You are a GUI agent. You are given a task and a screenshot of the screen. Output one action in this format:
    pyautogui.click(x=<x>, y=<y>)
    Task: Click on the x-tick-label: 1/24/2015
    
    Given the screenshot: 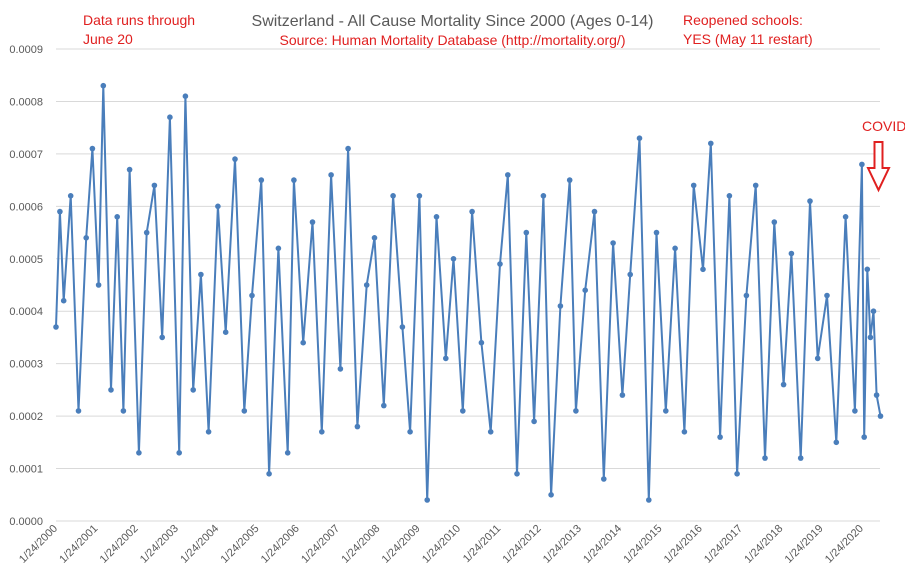 What is the action you would take?
    pyautogui.click(x=642, y=544)
    